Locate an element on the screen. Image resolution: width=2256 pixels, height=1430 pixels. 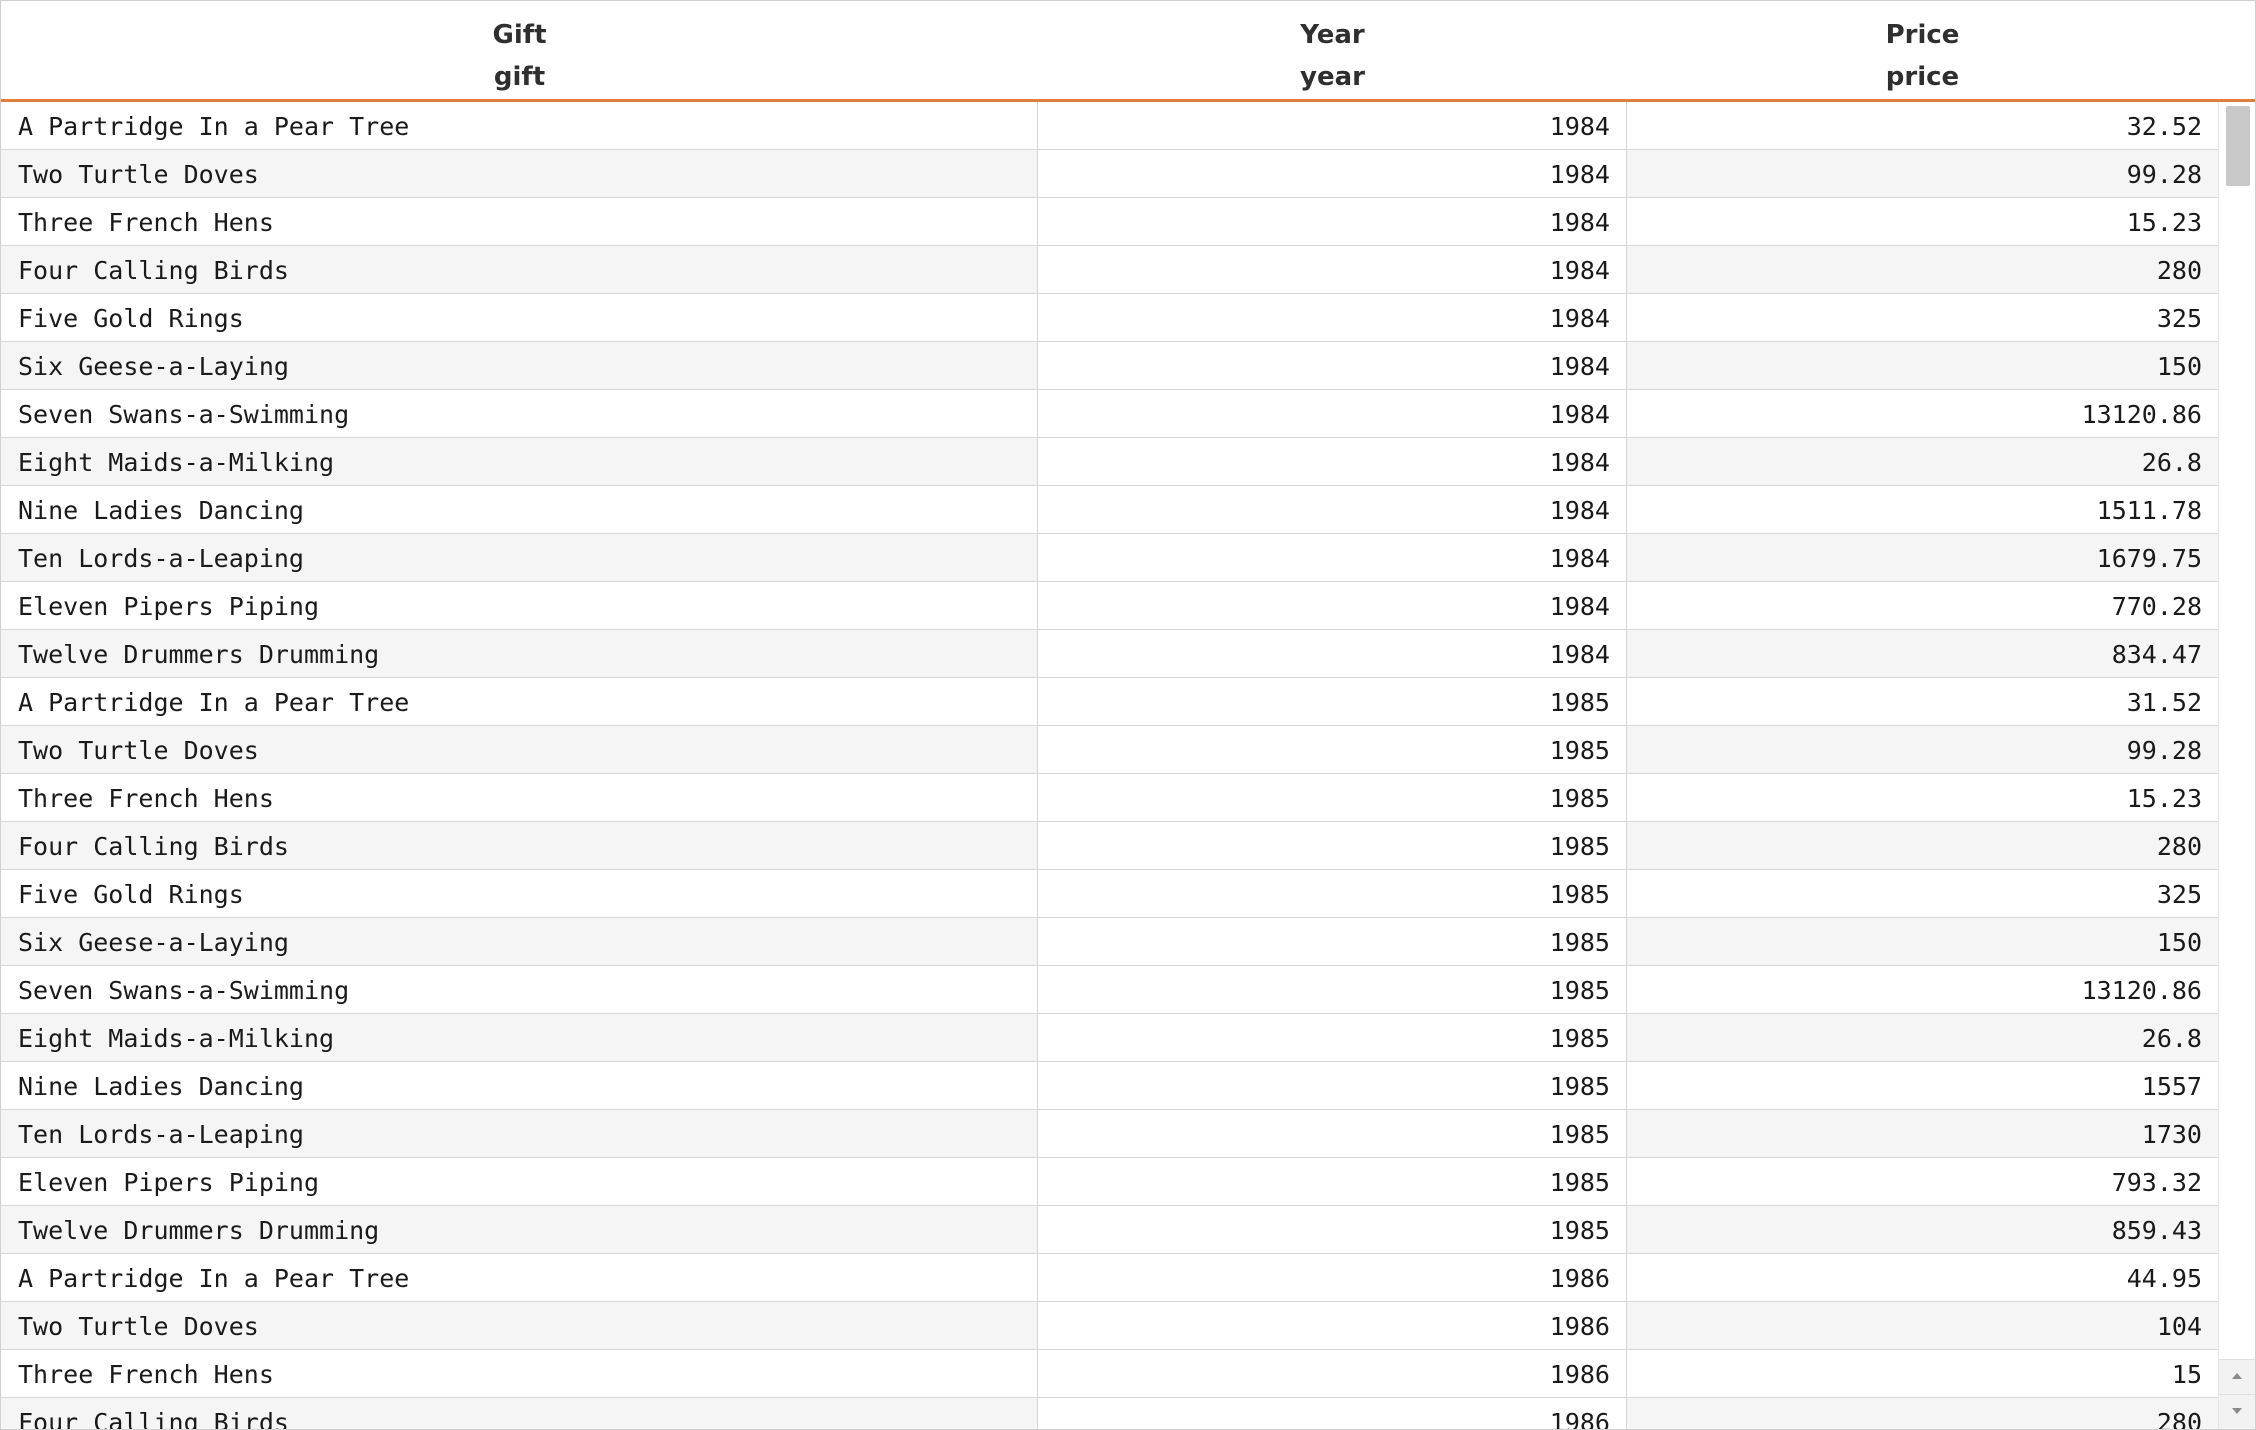
table-row: Two Turtle Doves 1986 104 is located at coordinates (1109, 1326).